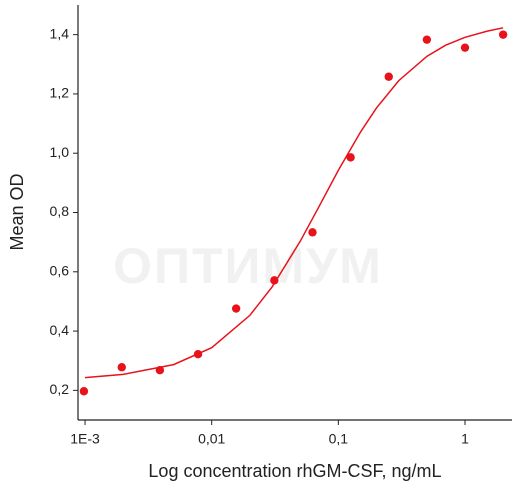 The height and width of the screenshot is (500, 532). Describe the element at coordinates (60, 93) in the screenshot. I see `y-tick-label: 1,2` at that location.